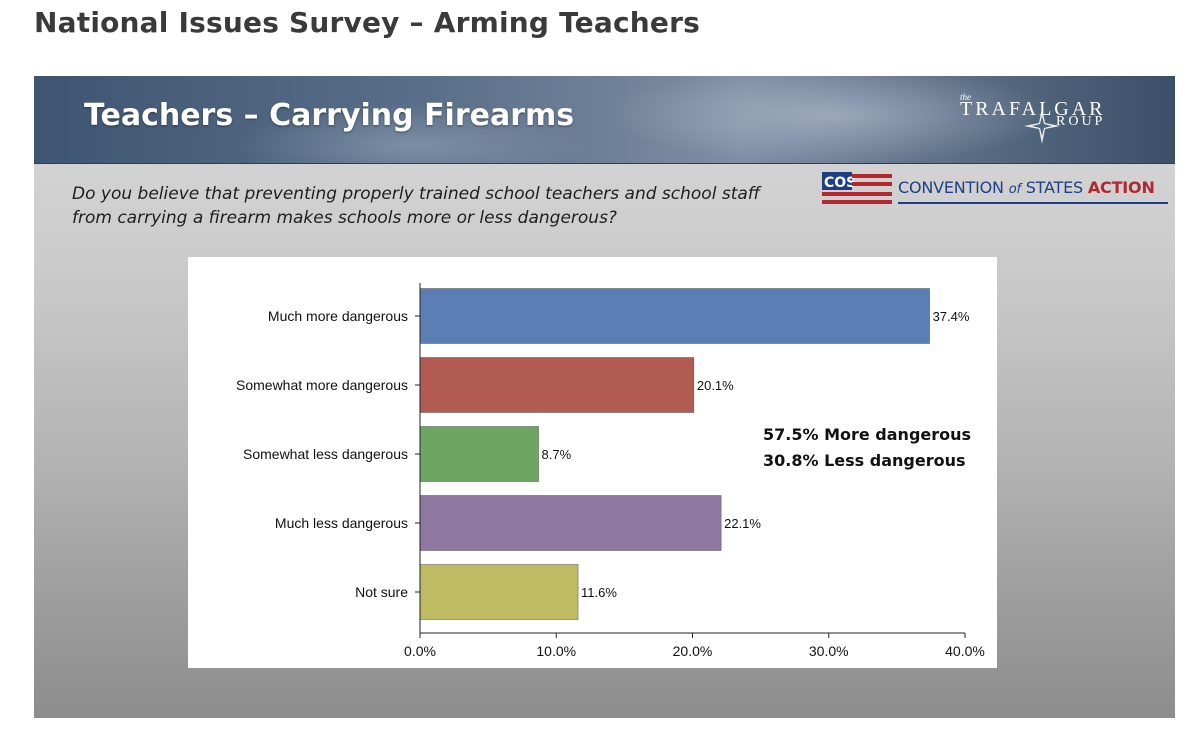 This screenshot has width=1200, height=743. Describe the element at coordinates (556, 651) in the screenshot. I see `x-tick-label-1: 10.0%` at that location.